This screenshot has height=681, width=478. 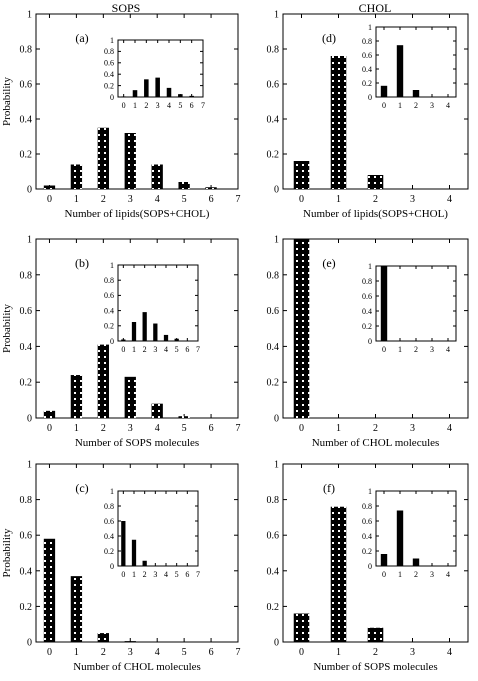 I want to click on panel-a-ytick-label: 0.4, so click(x=26, y=120).